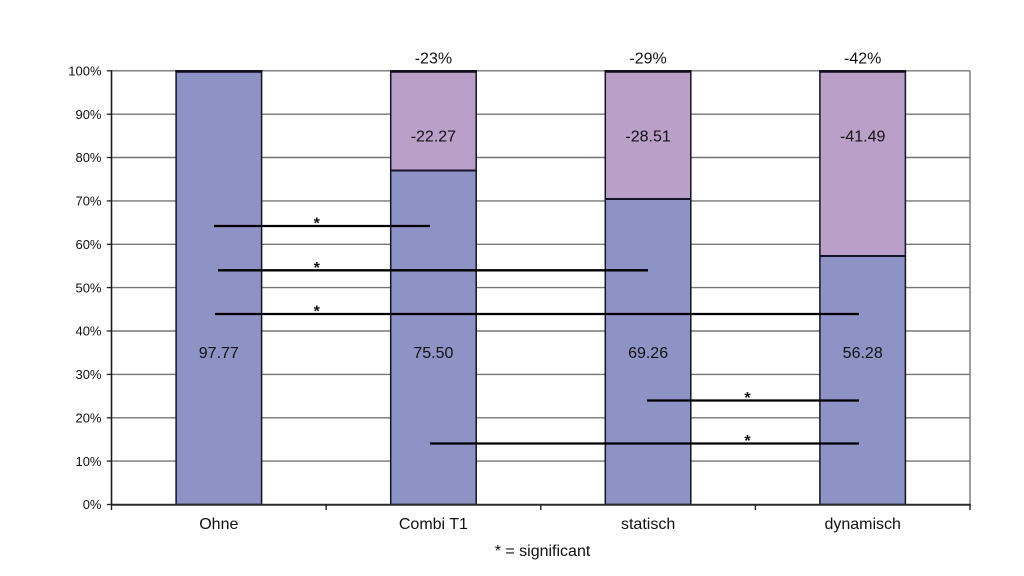 The width and height of the screenshot is (1024, 576). Describe the element at coordinates (218, 524) in the screenshot. I see `svg-text: Ohne` at that location.